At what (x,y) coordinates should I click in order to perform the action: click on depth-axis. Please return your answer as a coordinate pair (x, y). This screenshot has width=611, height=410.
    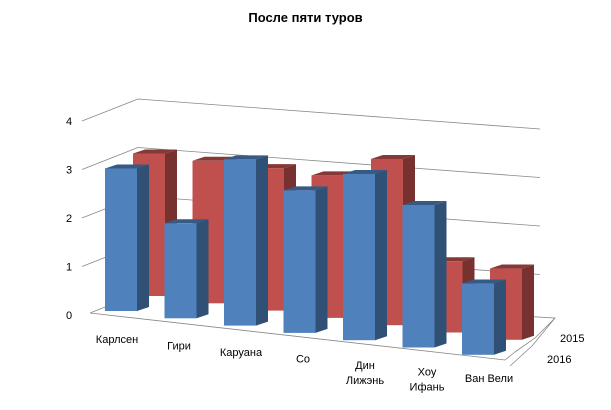
    Looking at the image, I should click on (532, 342).